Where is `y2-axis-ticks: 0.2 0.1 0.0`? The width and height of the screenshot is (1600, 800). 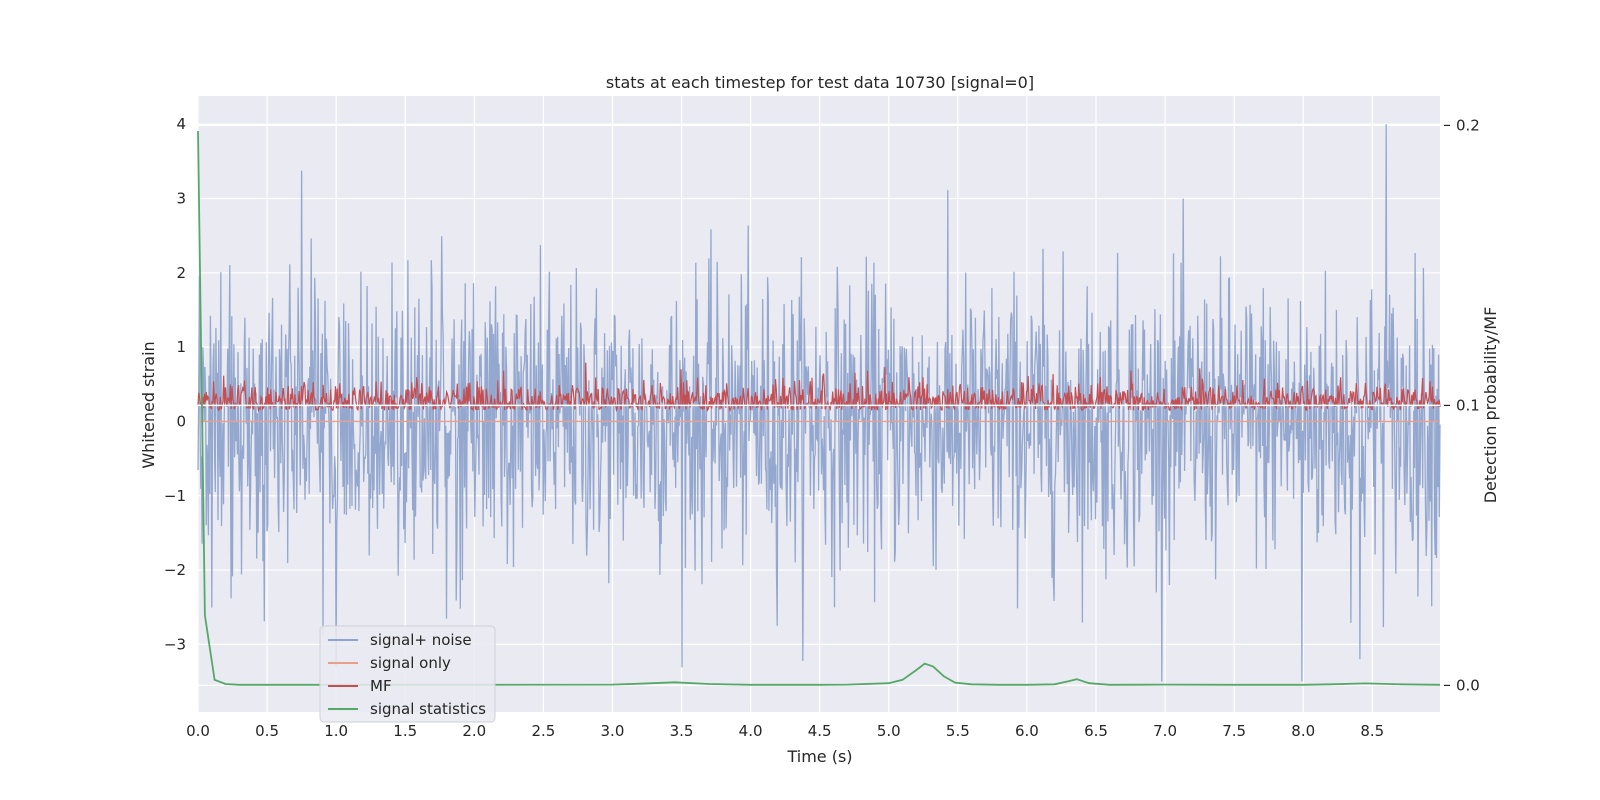
y2-axis-ticks: 0.2 0.1 0.0 is located at coordinates (1462, 405).